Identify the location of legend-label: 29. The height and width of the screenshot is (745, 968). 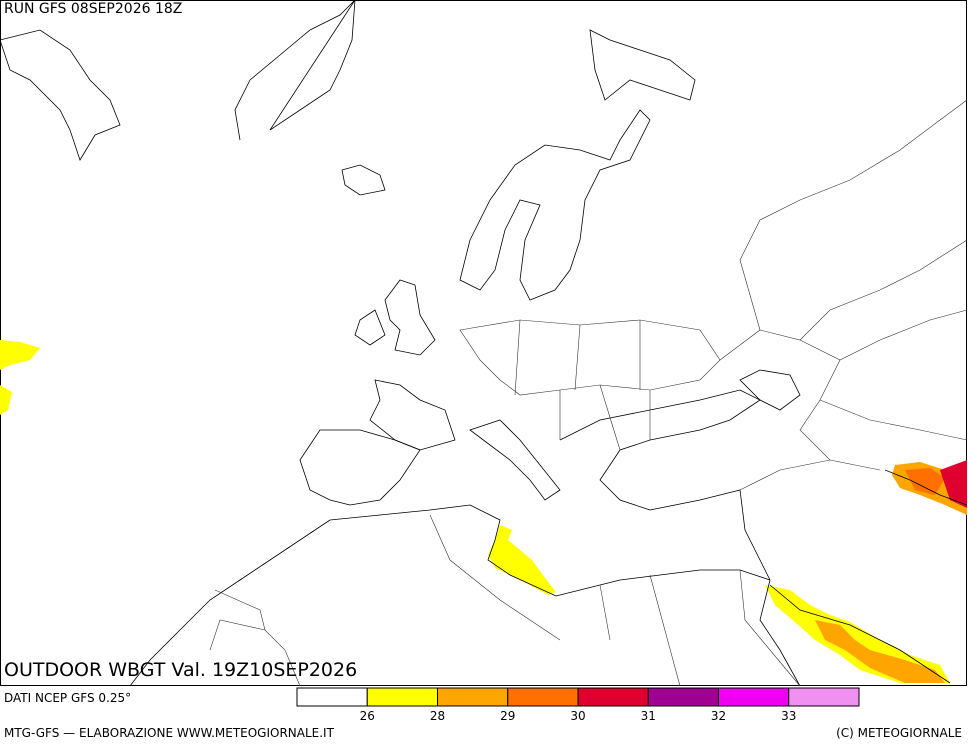
(507, 716).